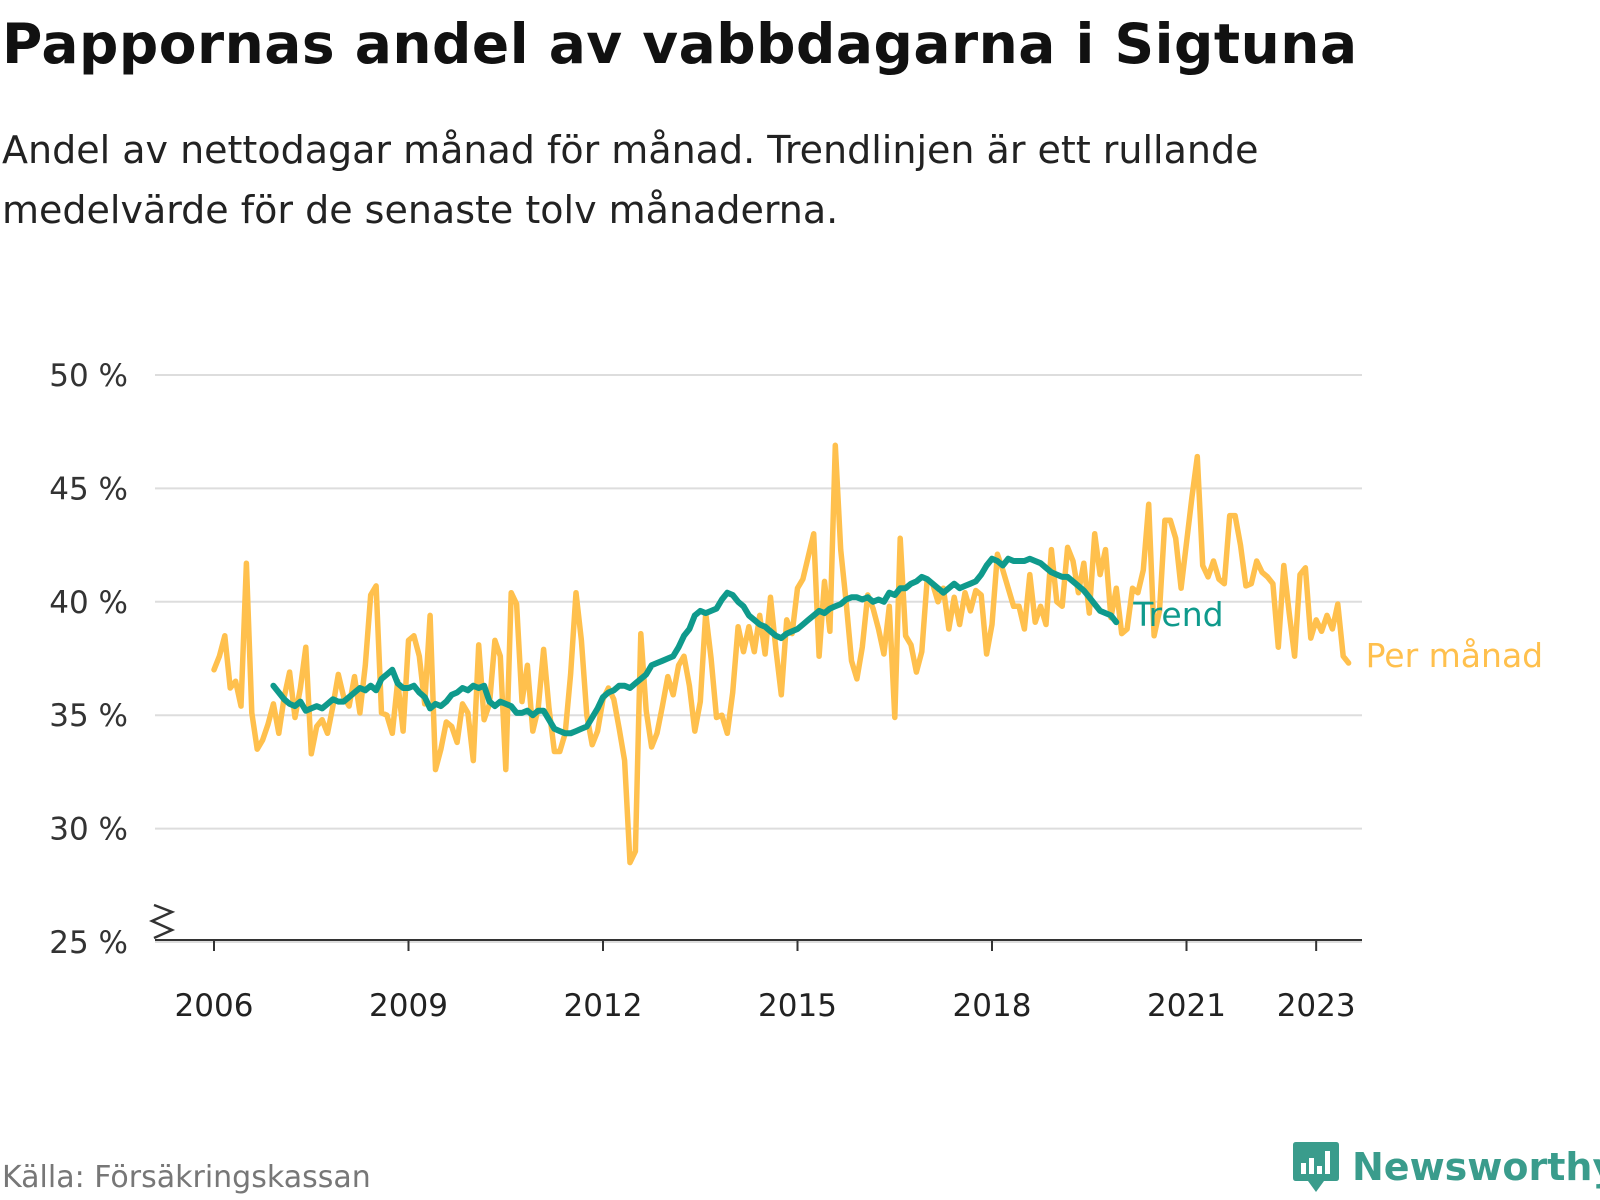  Describe the element at coordinates (88, 830) in the screenshot. I see `y-tick-label: 30 %` at that location.